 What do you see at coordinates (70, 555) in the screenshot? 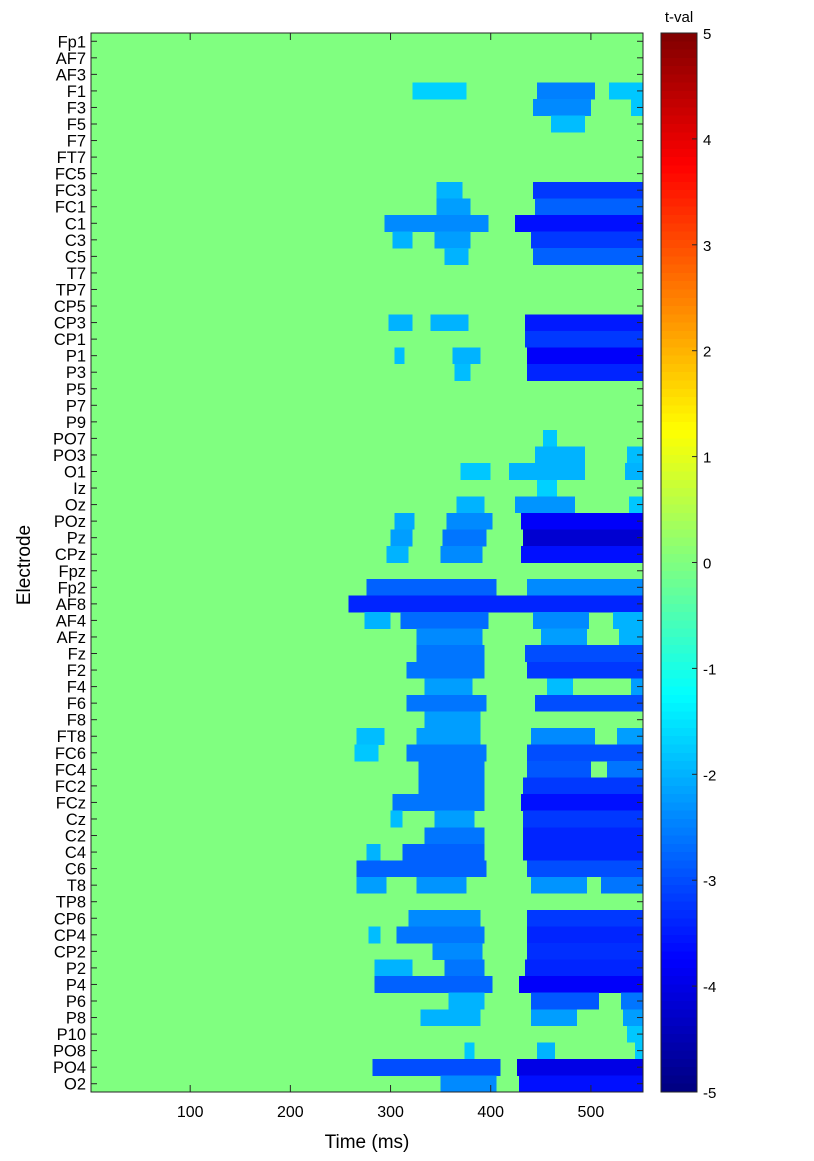
I see `y-tick-label: CPz` at bounding box center [70, 555].